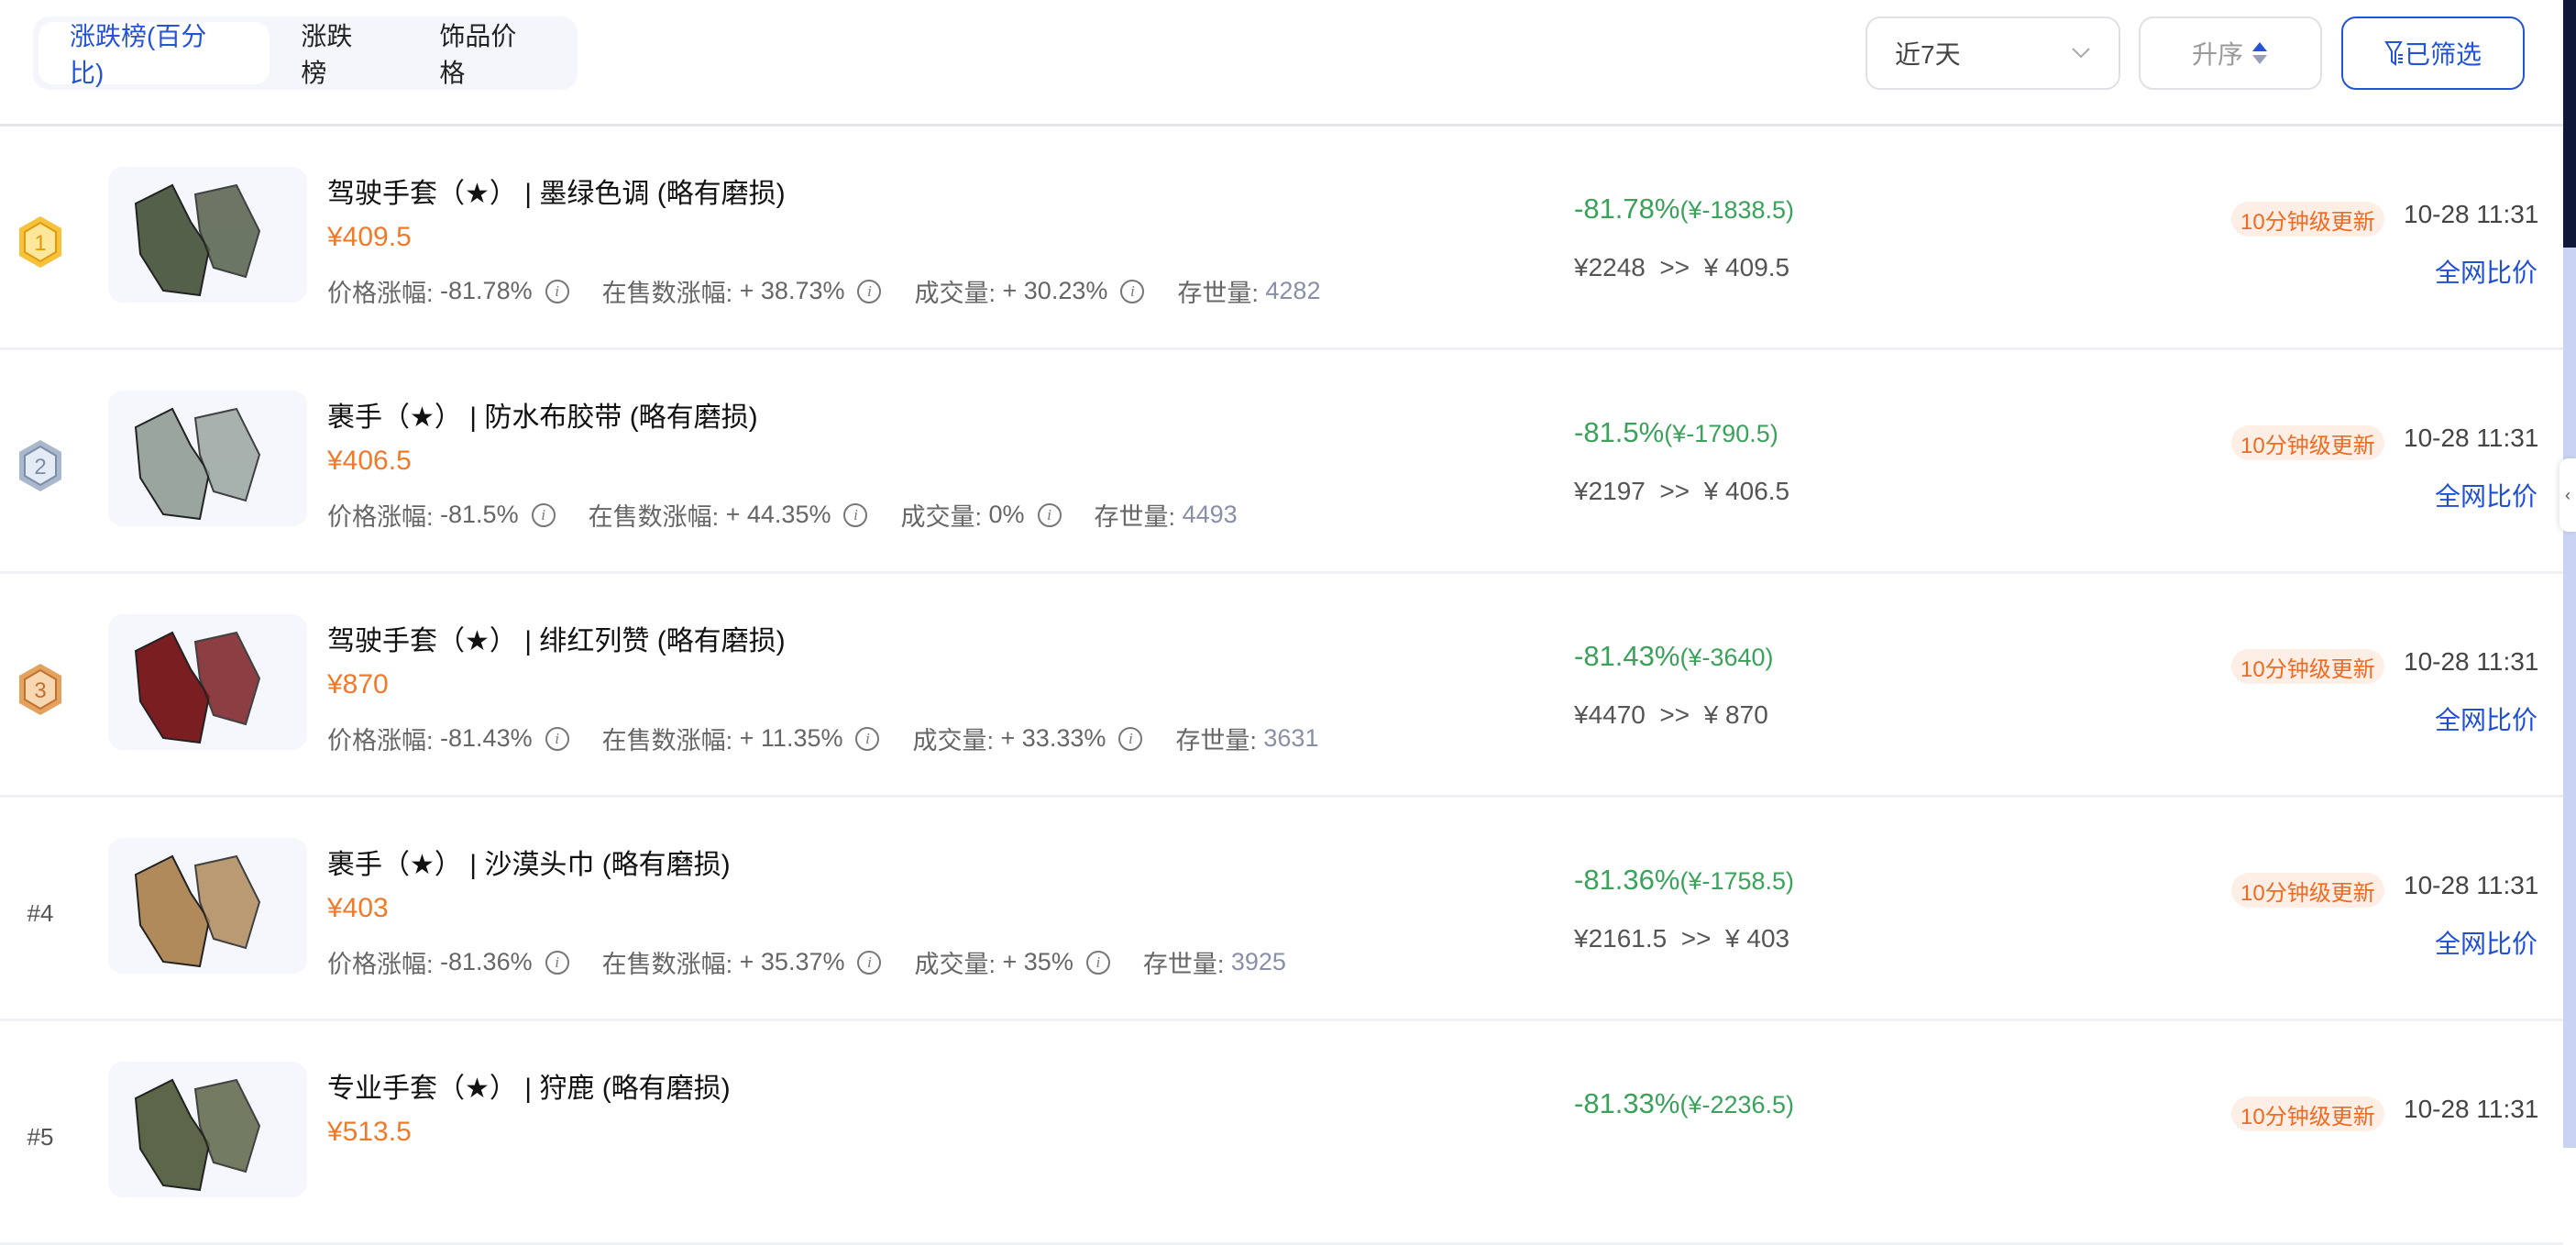  Describe the element at coordinates (556, 194) in the screenshot. I see `item-name: 驾驶手套（★） | 墨绿色调 (略有磨损)` at that location.